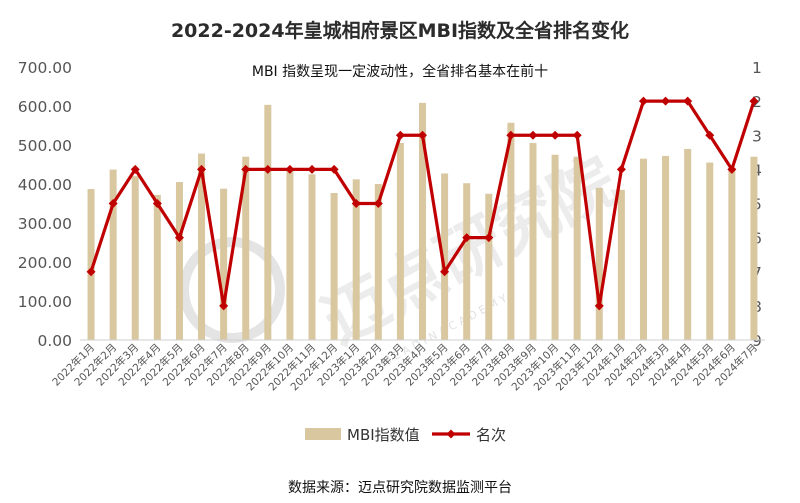 The height and width of the screenshot is (503, 800). Describe the element at coordinates (45, 263) in the screenshot. I see `left-tick-label: 200.00` at that location.